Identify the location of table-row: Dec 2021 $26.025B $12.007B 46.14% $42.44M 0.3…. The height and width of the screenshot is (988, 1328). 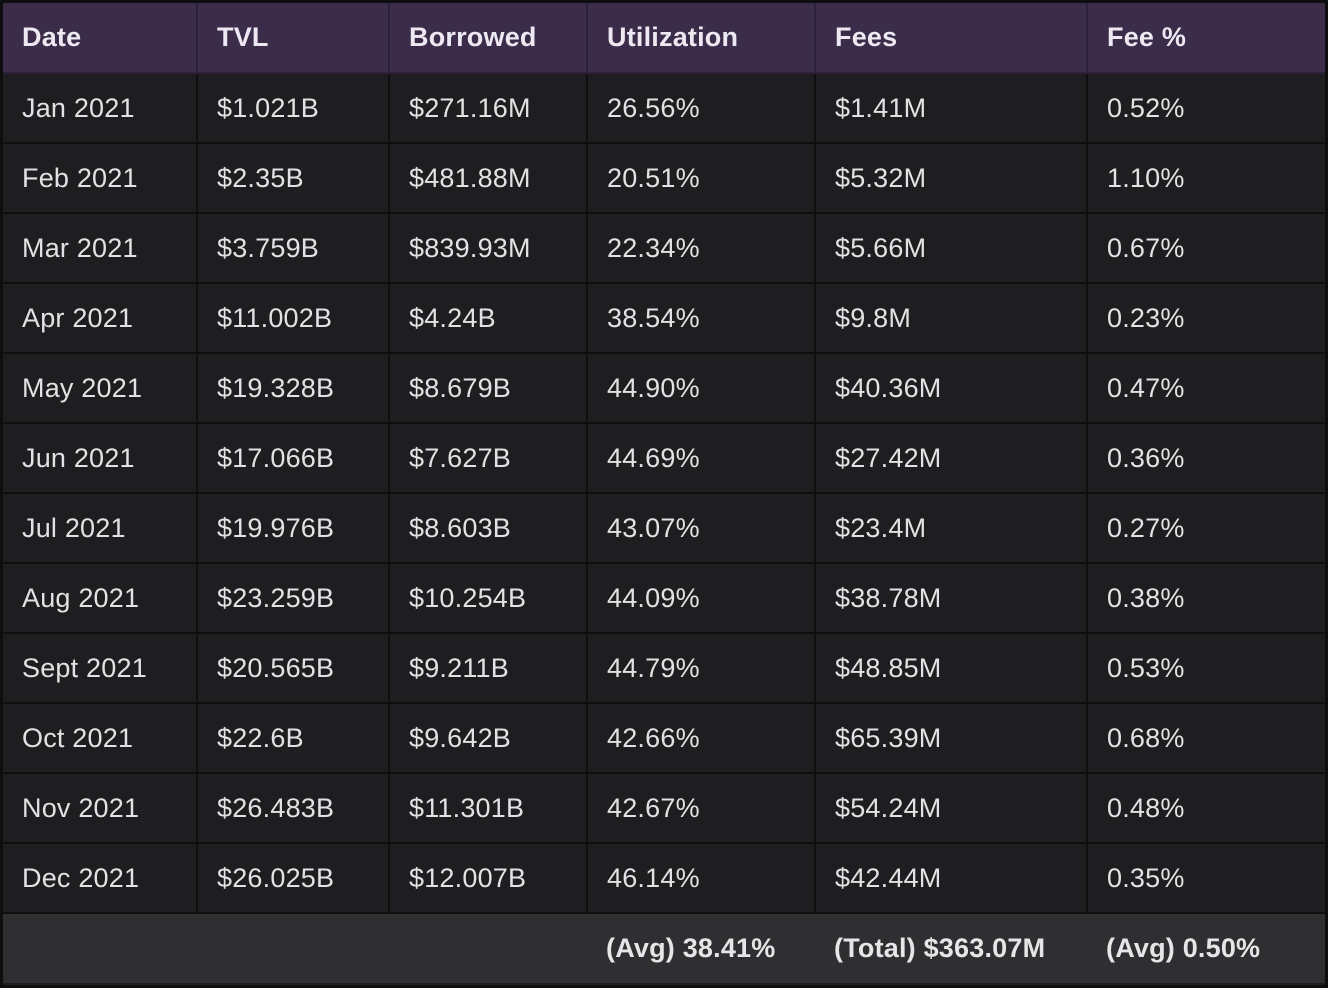
(664, 878).